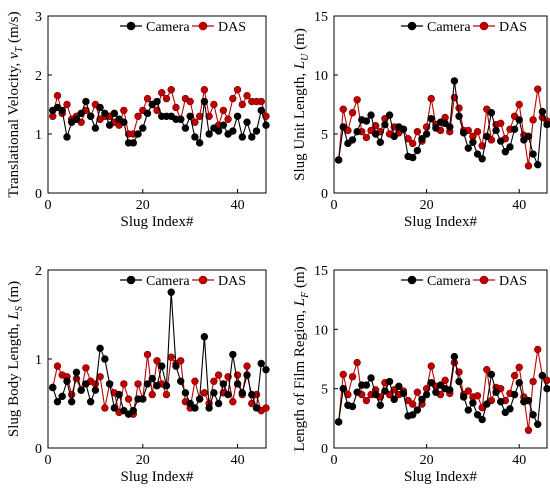  What do you see at coordinates (38, 76) in the screenshot?
I see `y-tick-label: 2` at bounding box center [38, 76].